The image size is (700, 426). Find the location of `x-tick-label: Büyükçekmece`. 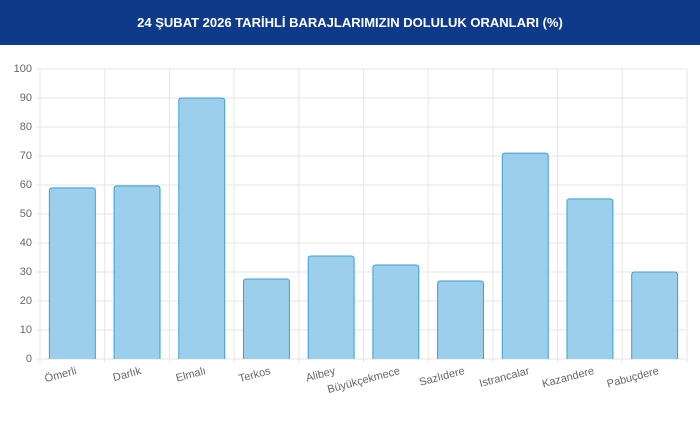

x-tick-label: Büyükçekmece is located at coordinates (363, 380).